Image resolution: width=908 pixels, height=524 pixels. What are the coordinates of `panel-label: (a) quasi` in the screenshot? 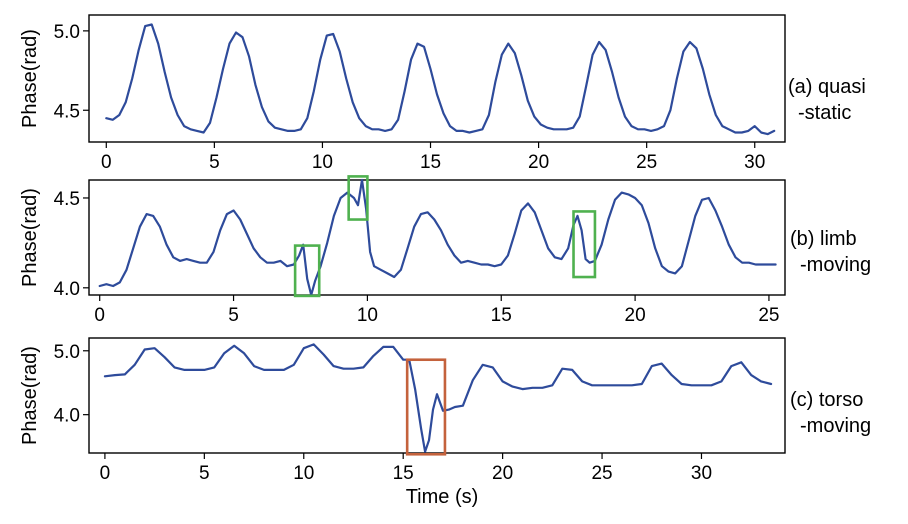 It's located at (827, 87).